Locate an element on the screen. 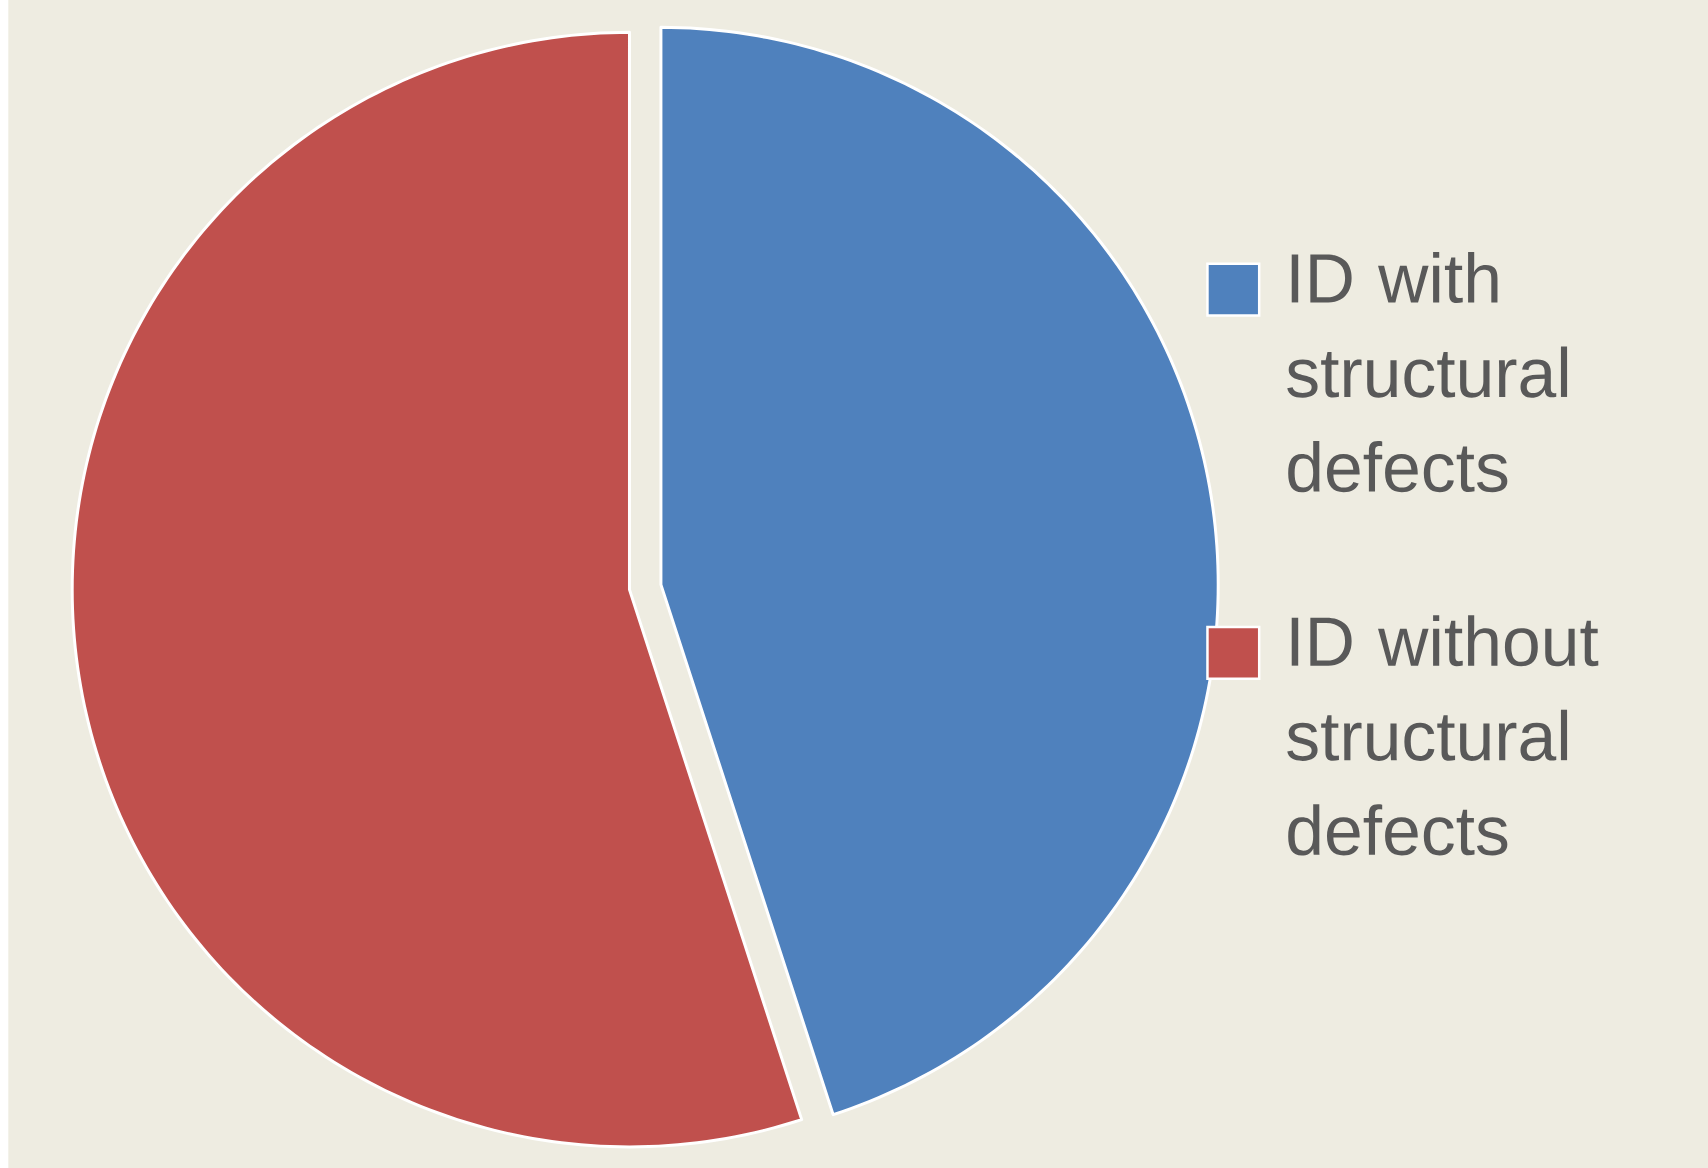 The width and height of the screenshot is (1708, 1168). legend-label: ID with structural defects is located at coordinates (1427, 372).